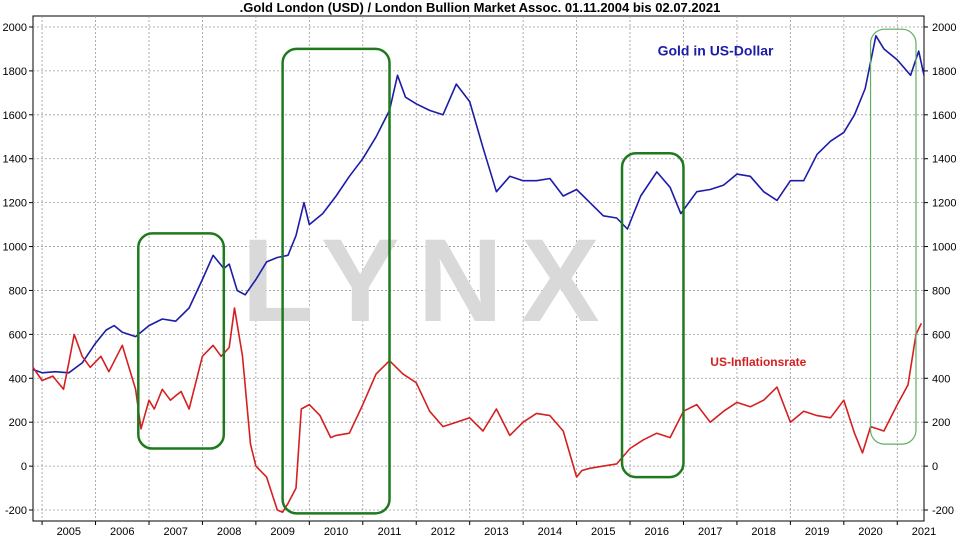  What do you see at coordinates (443, 532) in the screenshot?
I see `x-tick-label: 2012` at bounding box center [443, 532].